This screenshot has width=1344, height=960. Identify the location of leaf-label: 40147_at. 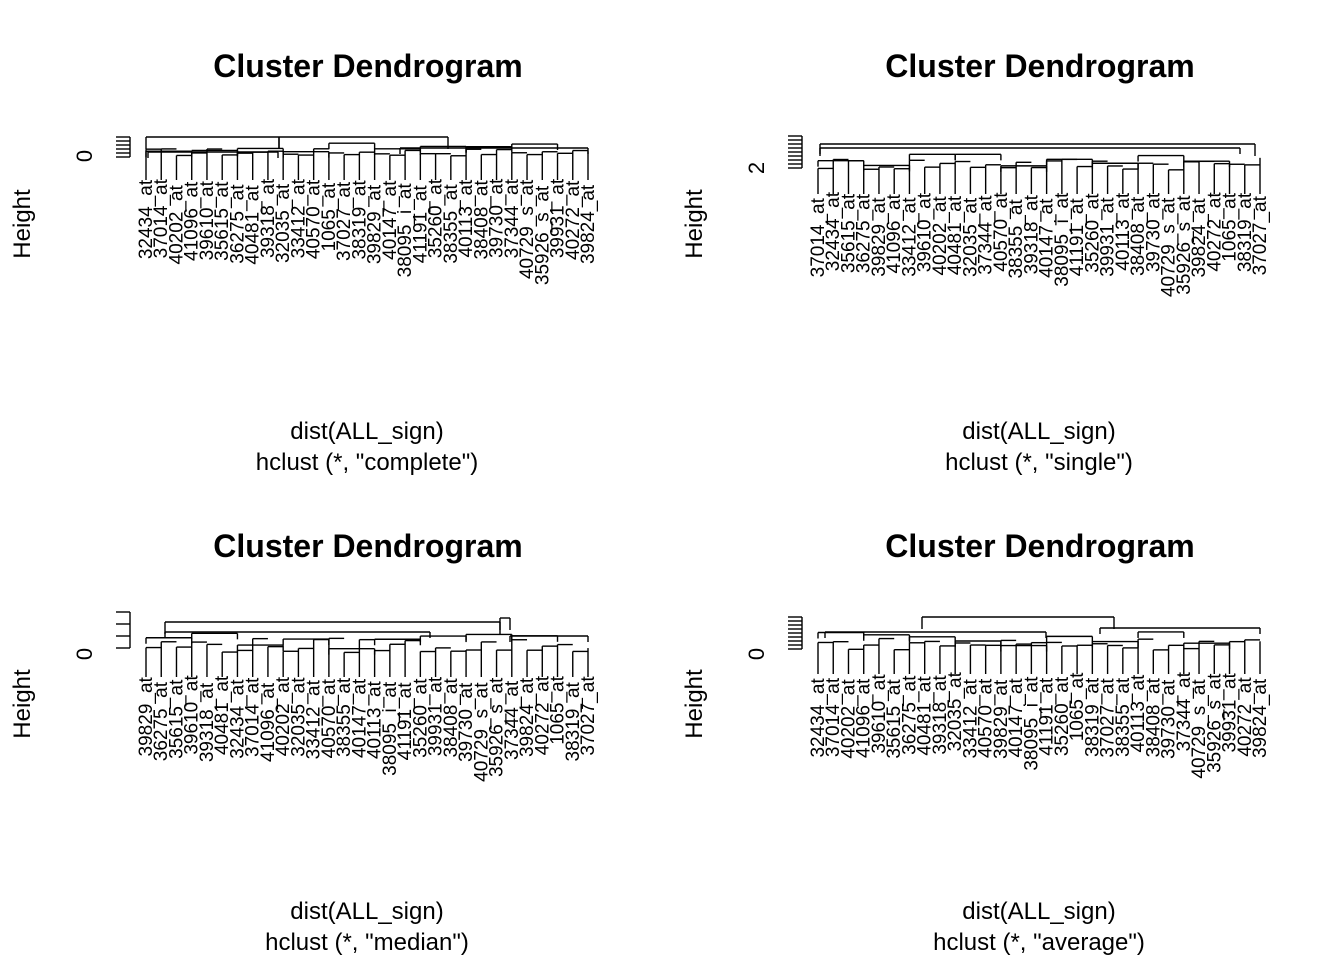
(1016, 718).